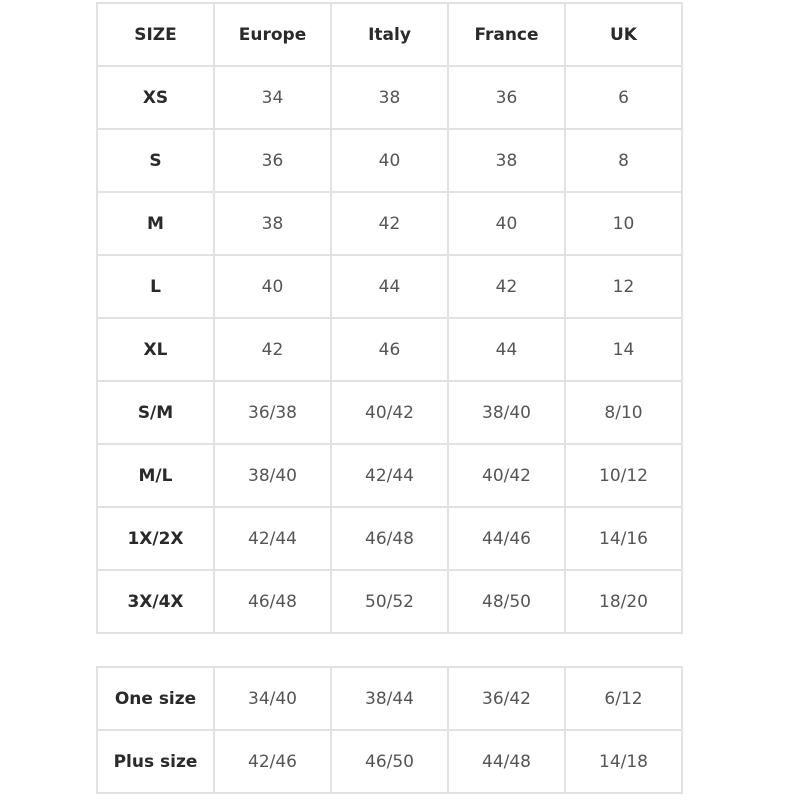 This screenshot has width=800, height=800. What do you see at coordinates (155, 34) in the screenshot?
I see `column-header: SIZE` at bounding box center [155, 34].